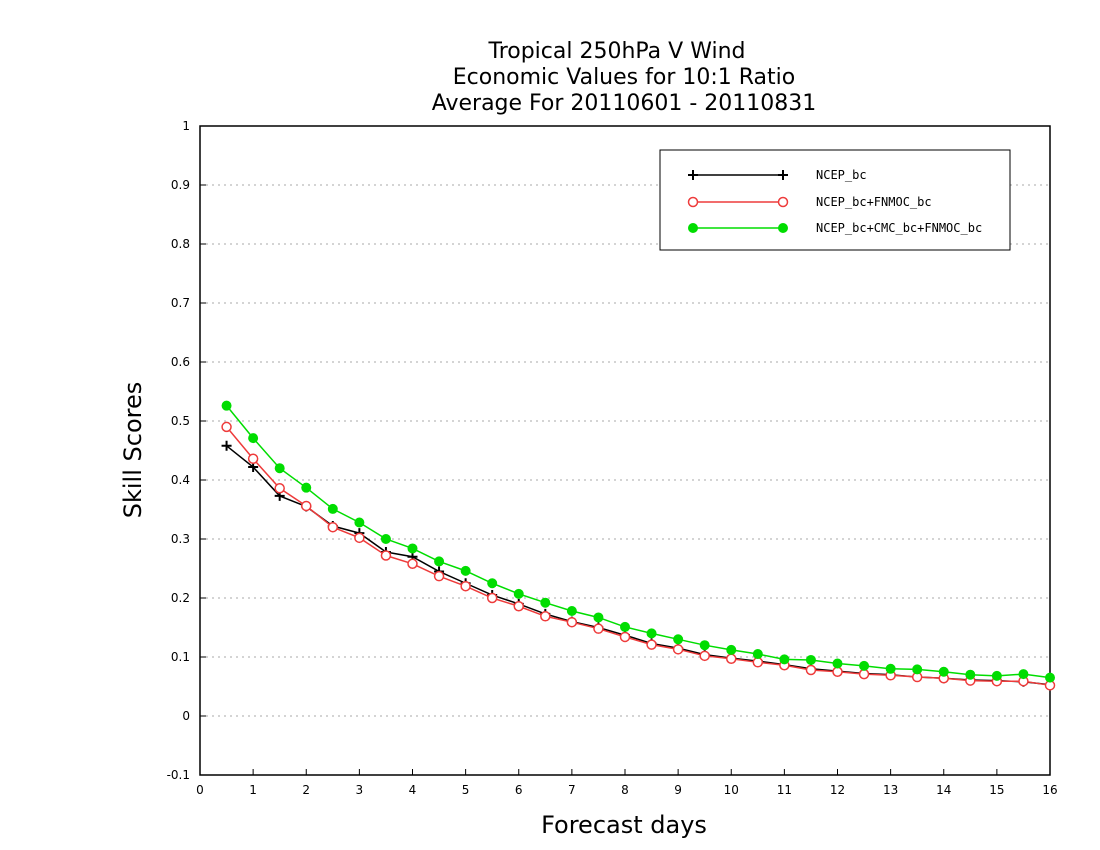 The image size is (1100, 850). I want to click on x-tick-label: 16, so click(1049, 790).